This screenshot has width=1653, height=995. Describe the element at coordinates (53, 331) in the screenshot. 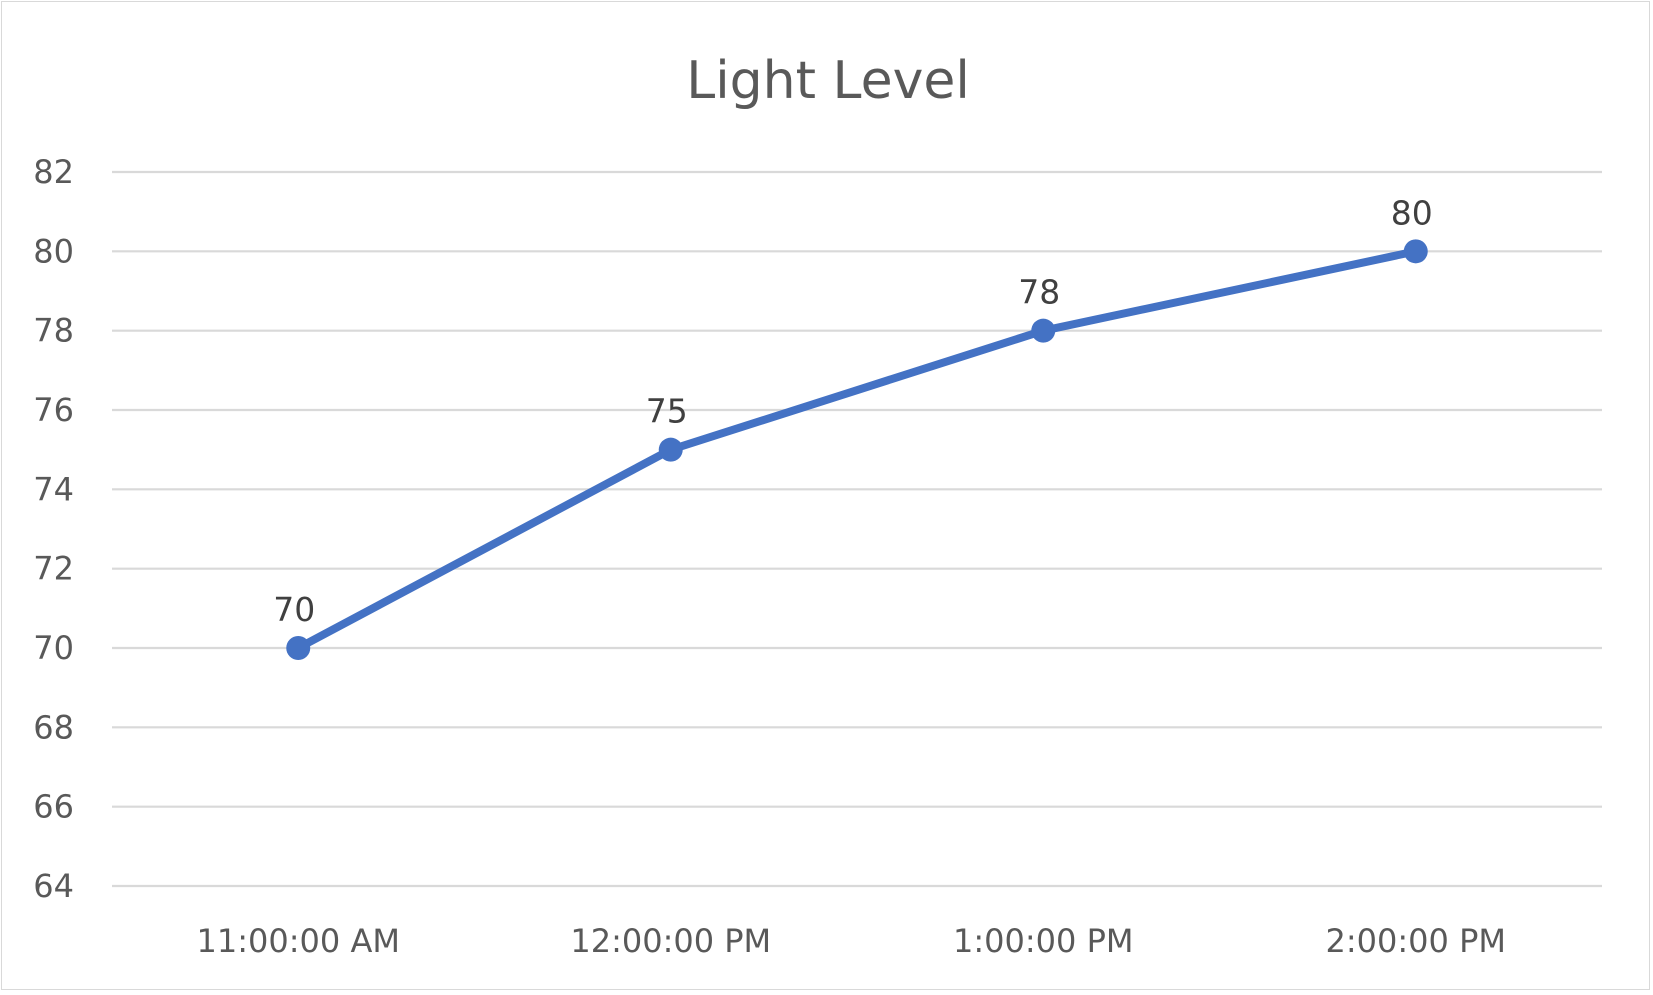

I see `y-tick-label: 78` at that location.